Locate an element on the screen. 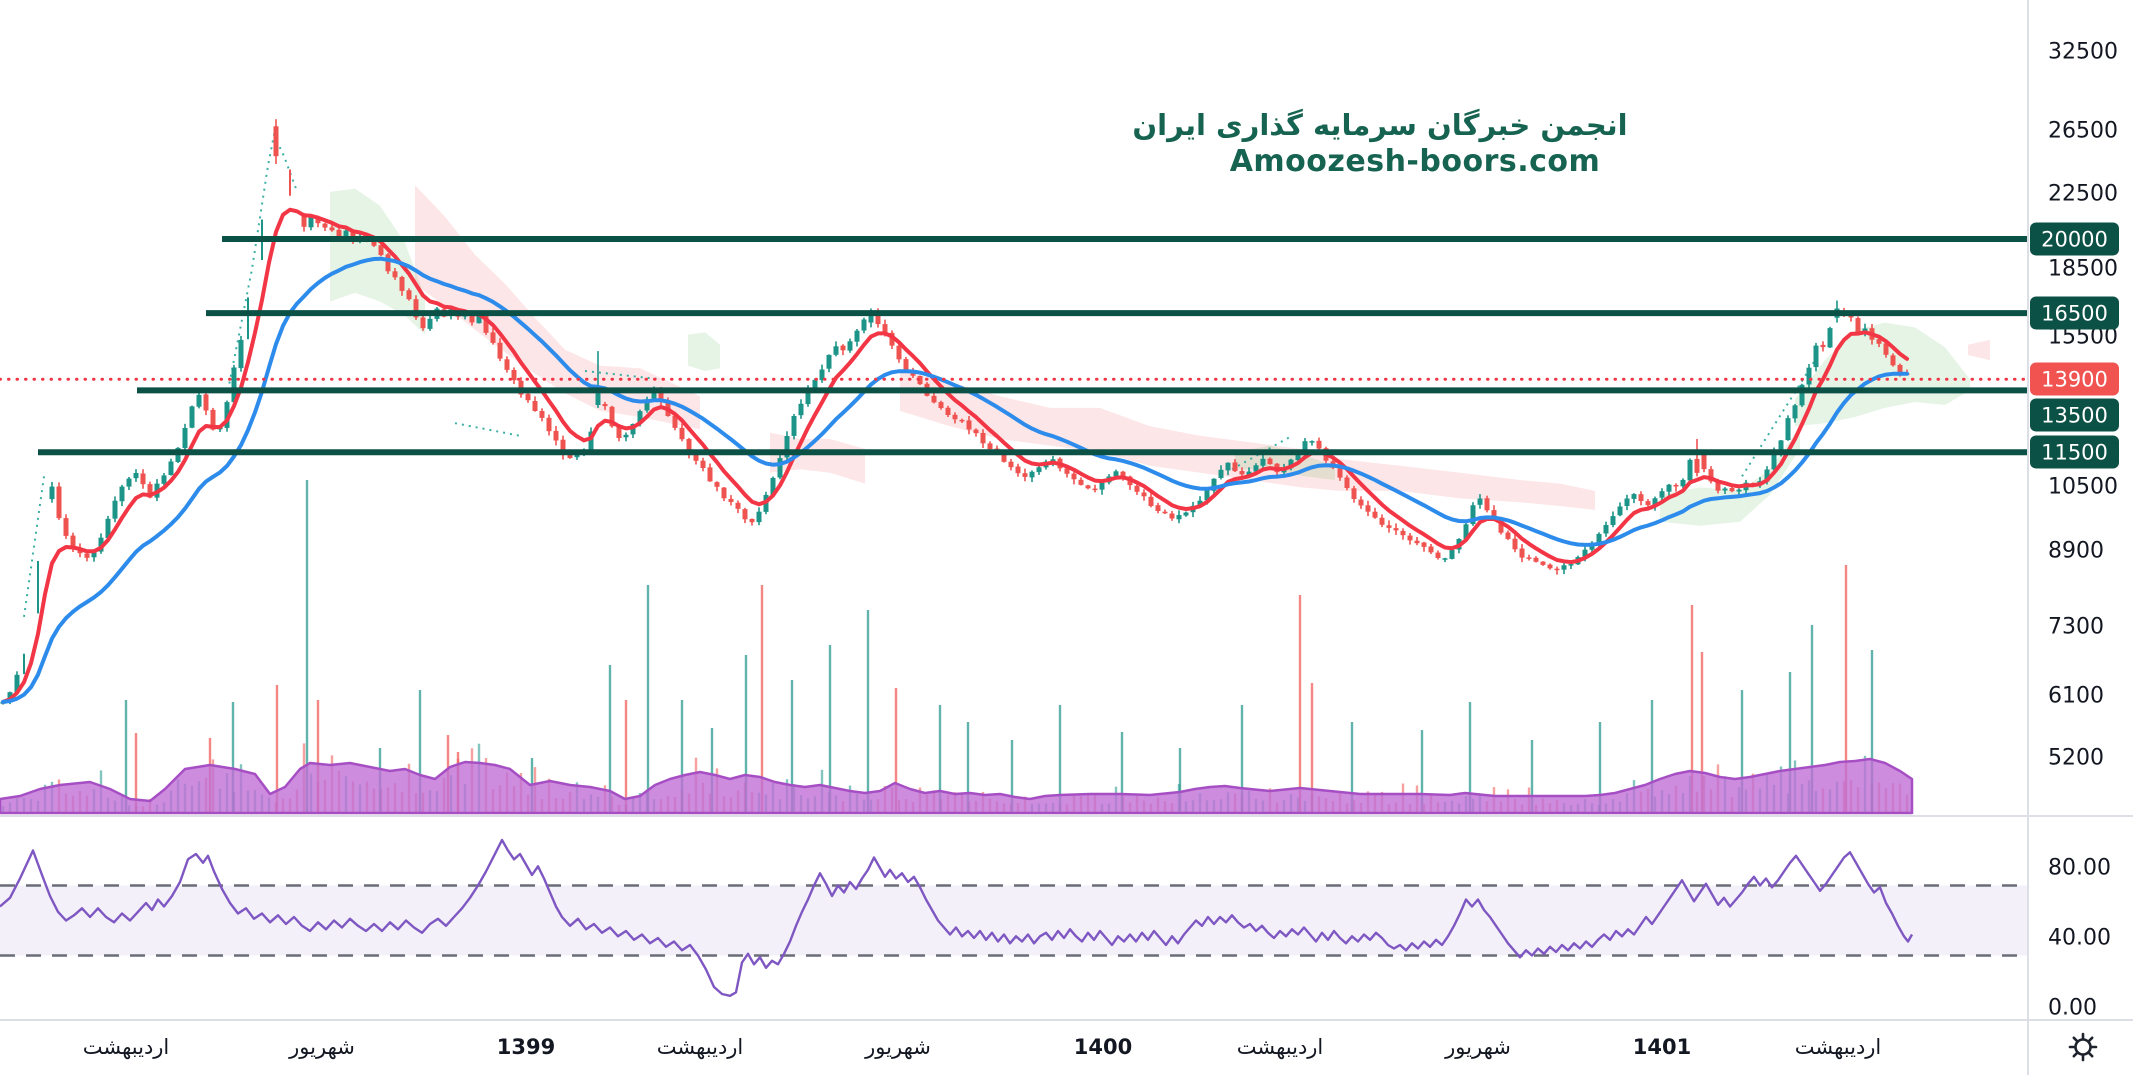  price-axis-label: 26500 is located at coordinates (2083, 131).